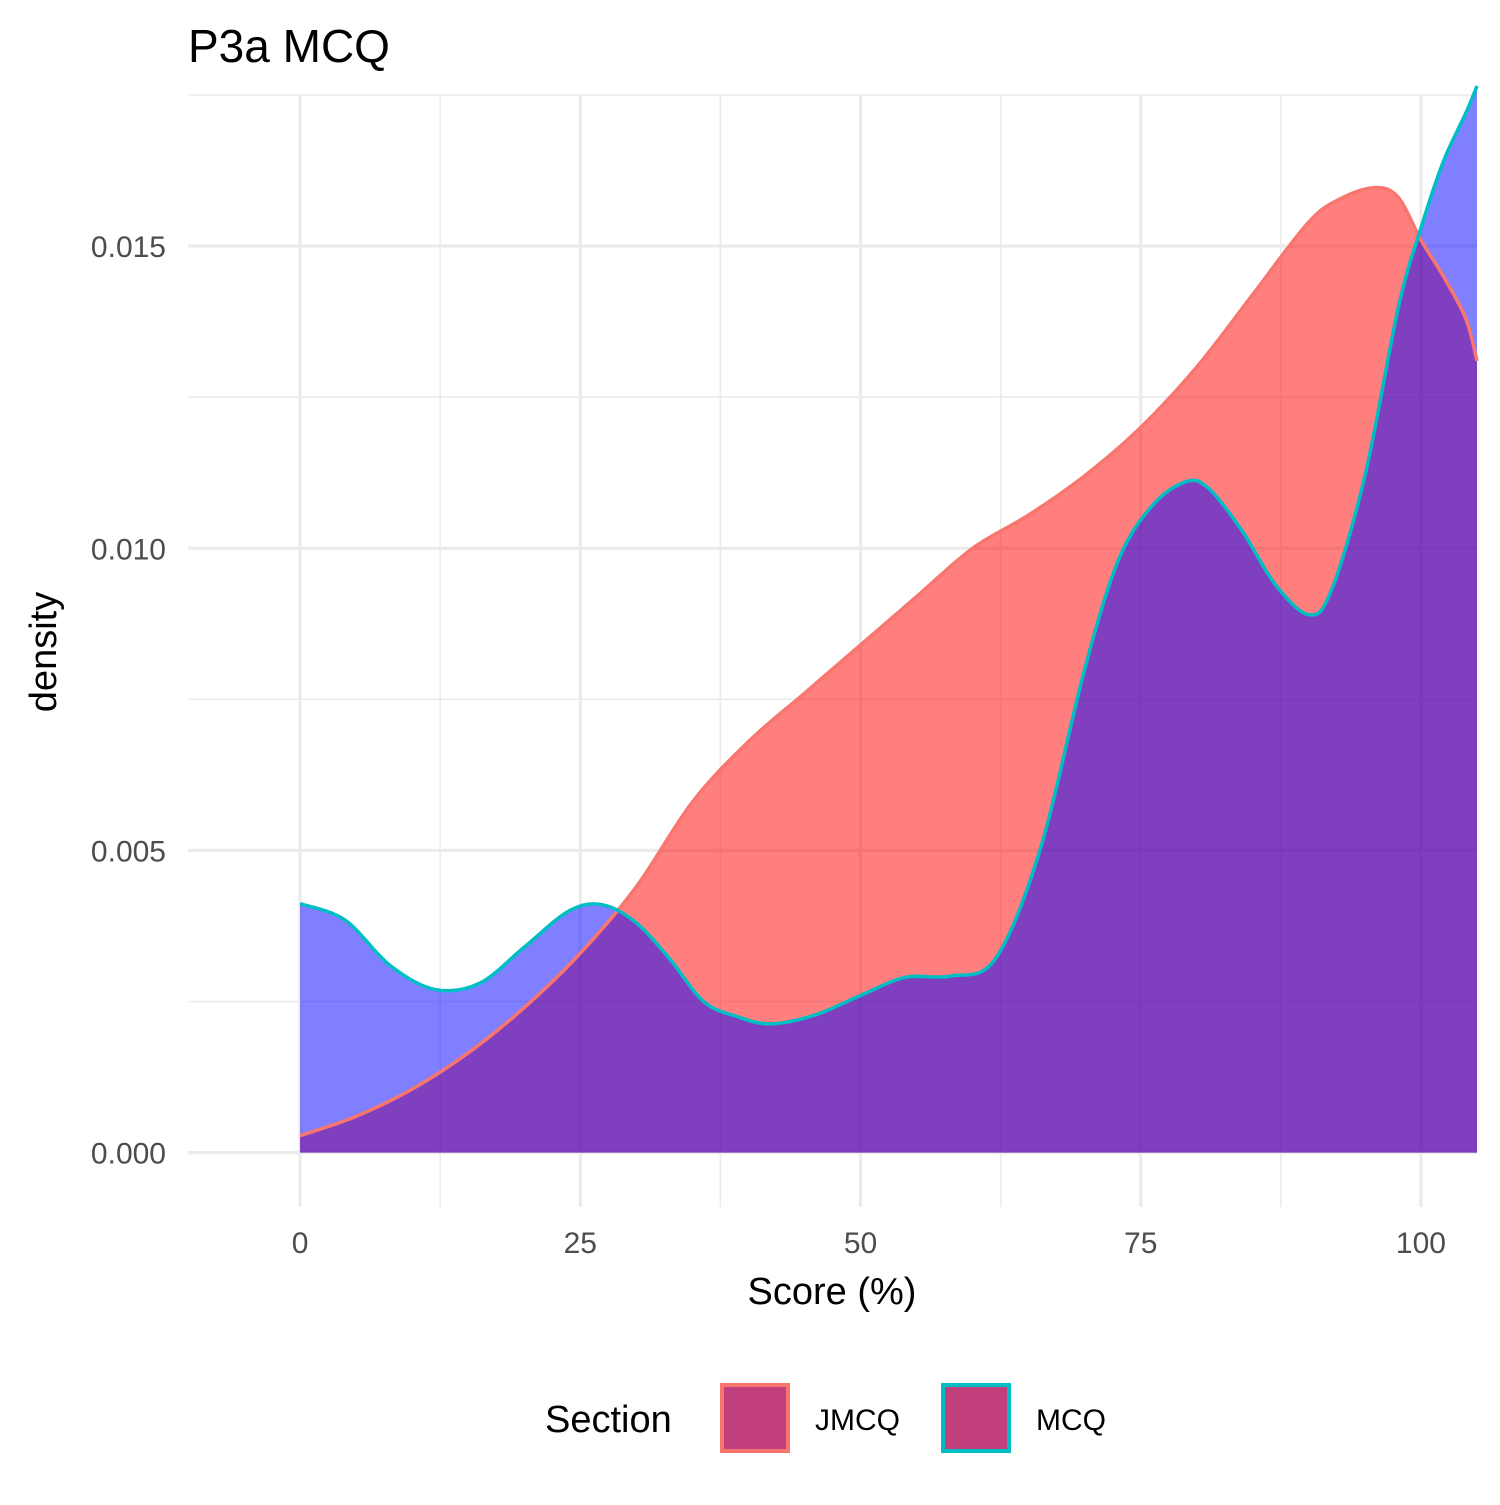  Describe the element at coordinates (976, 1418) in the screenshot. I see `legend-key-mcq` at that location.